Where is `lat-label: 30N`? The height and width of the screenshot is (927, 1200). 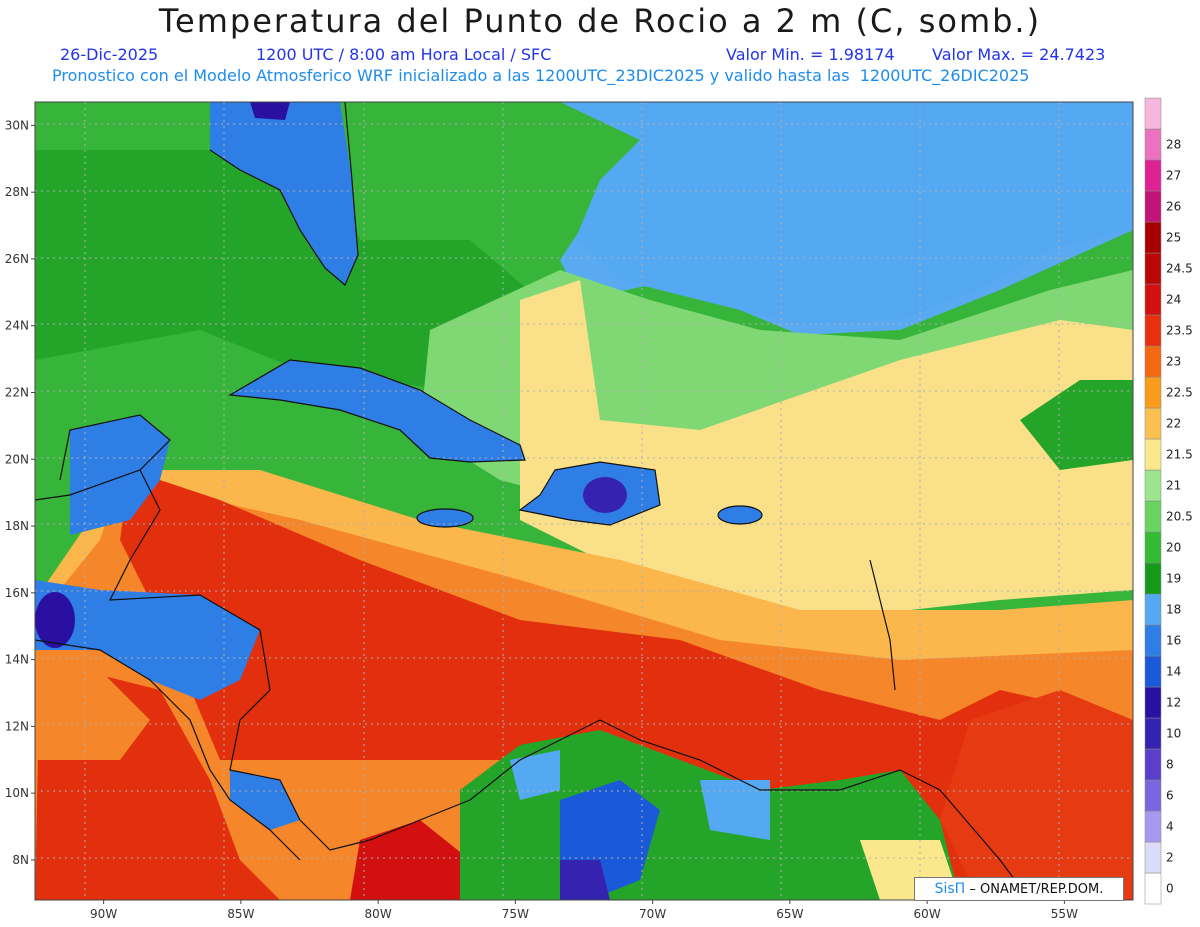 lat-label: 30N is located at coordinates (17, 125).